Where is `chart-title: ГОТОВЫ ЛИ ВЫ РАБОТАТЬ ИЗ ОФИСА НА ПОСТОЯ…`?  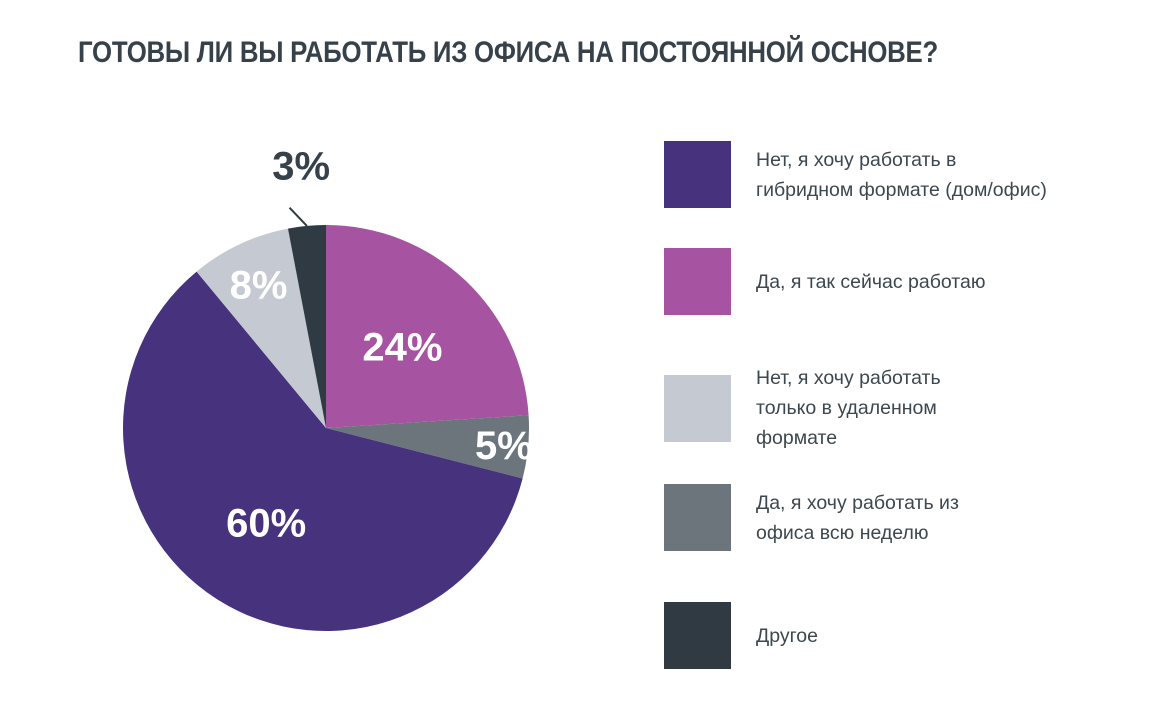 chart-title: ГОТОВЫ ЛИ ВЫ РАБОТАТЬ ИЗ ОФИСА НА ПОСТОЯ… is located at coordinates (508, 52).